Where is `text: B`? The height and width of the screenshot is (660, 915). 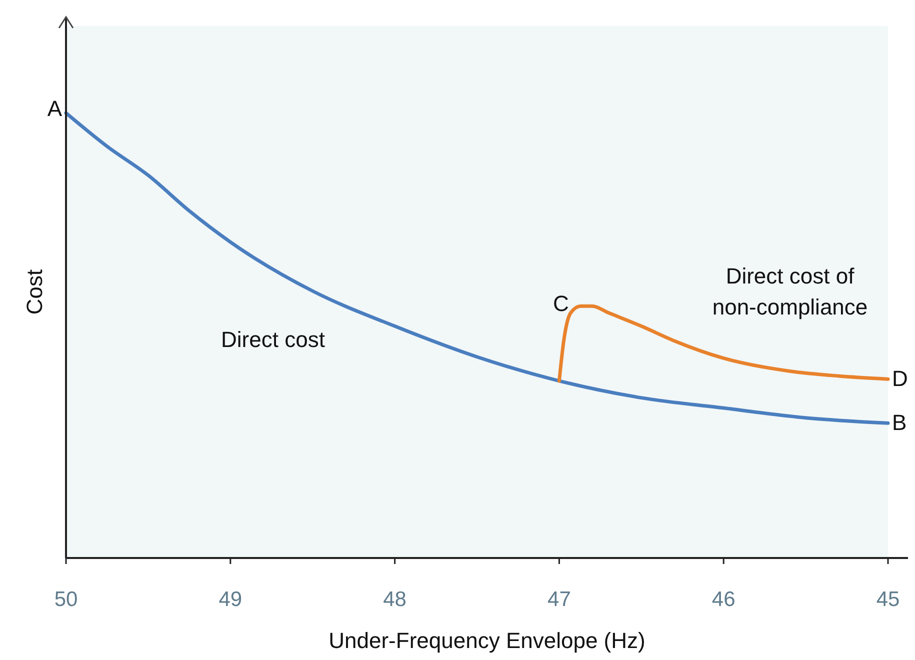 text: B is located at coordinates (899, 422).